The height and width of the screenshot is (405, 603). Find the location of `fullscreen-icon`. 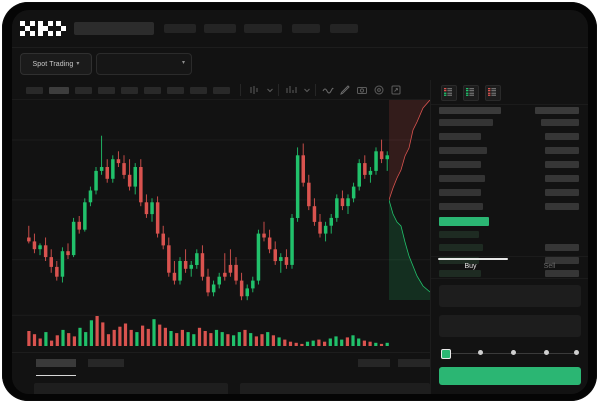

fullscreen-icon is located at coordinates (396, 90).